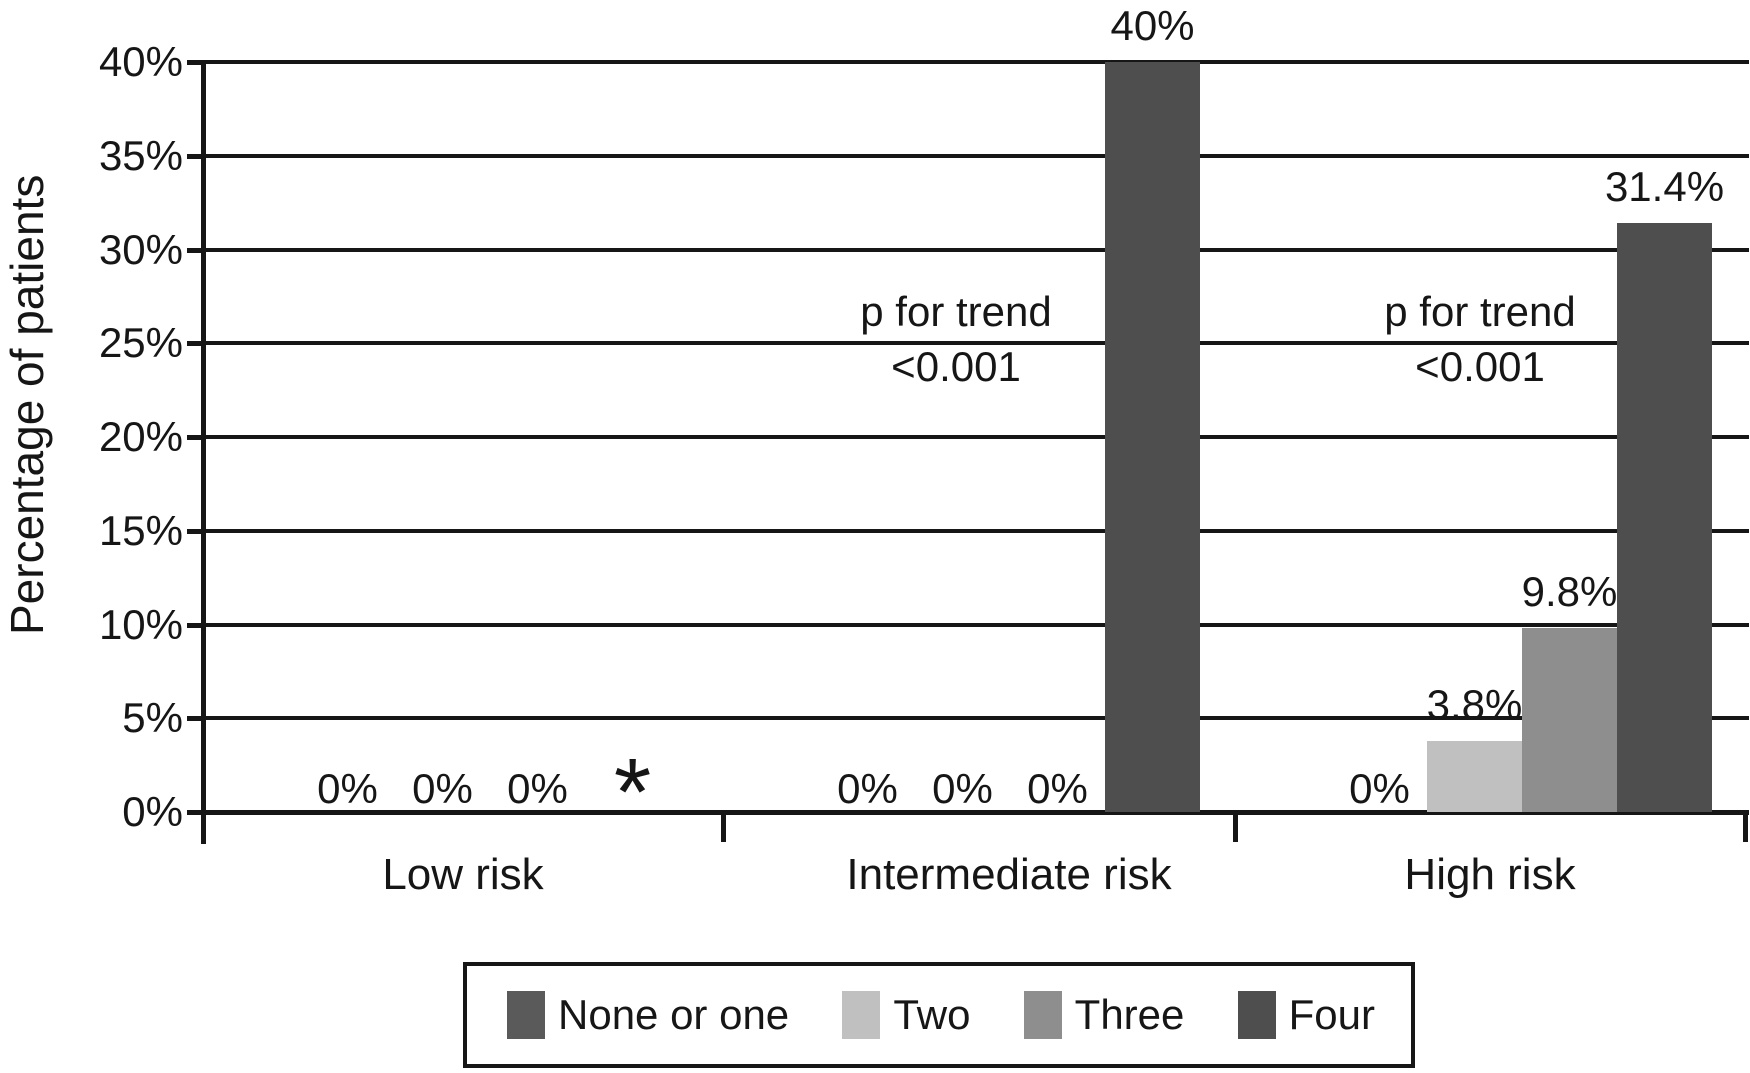 Image resolution: width=1750 pixels, height=1073 pixels. I want to click on legend-swatch-two, so click(861, 1015).